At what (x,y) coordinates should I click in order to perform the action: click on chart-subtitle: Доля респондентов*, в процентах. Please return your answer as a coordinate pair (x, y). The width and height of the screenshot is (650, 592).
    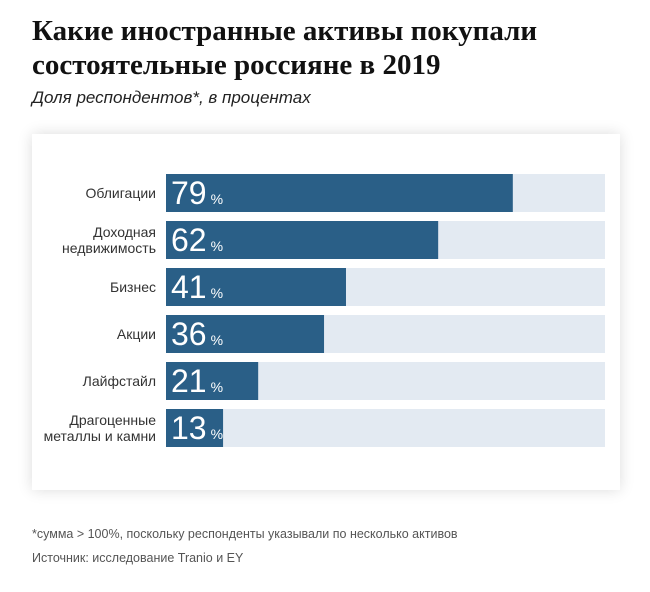
    Looking at the image, I should click on (171, 97).